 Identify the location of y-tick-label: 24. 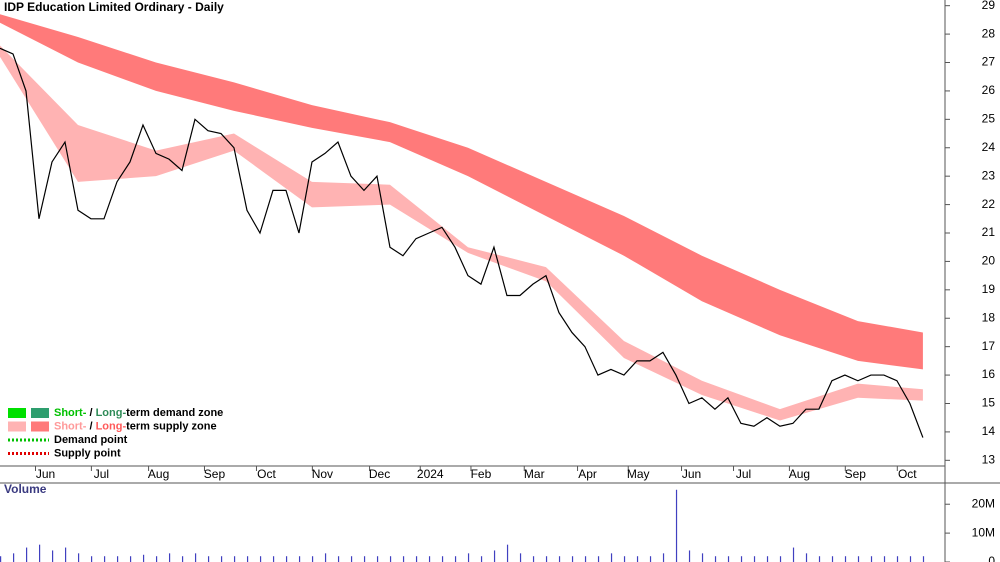
(989, 147).